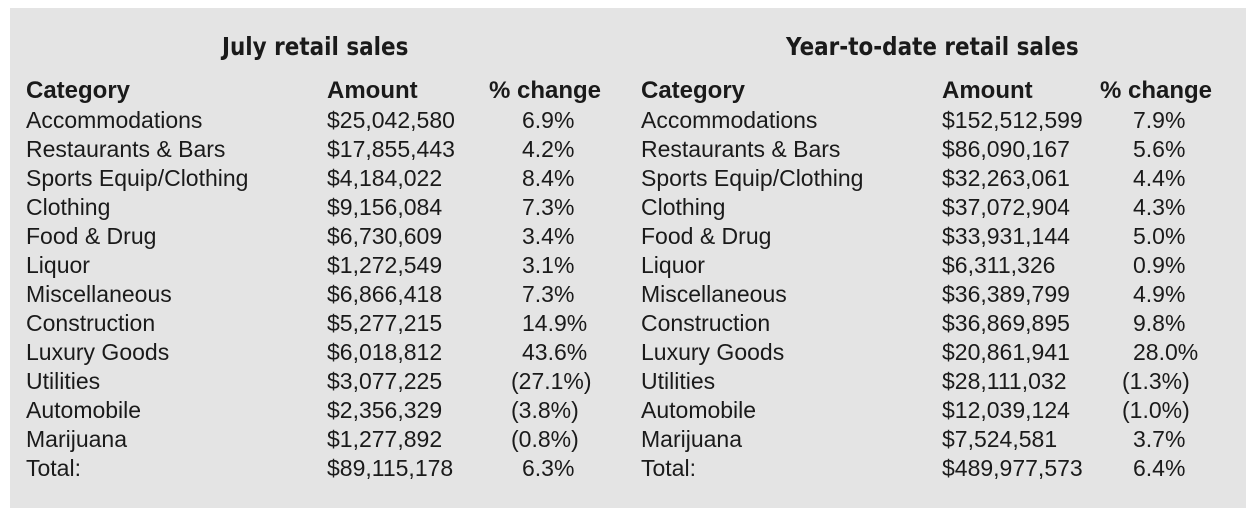  What do you see at coordinates (699, 410) in the screenshot?
I see `category-cell: Automobile` at bounding box center [699, 410].